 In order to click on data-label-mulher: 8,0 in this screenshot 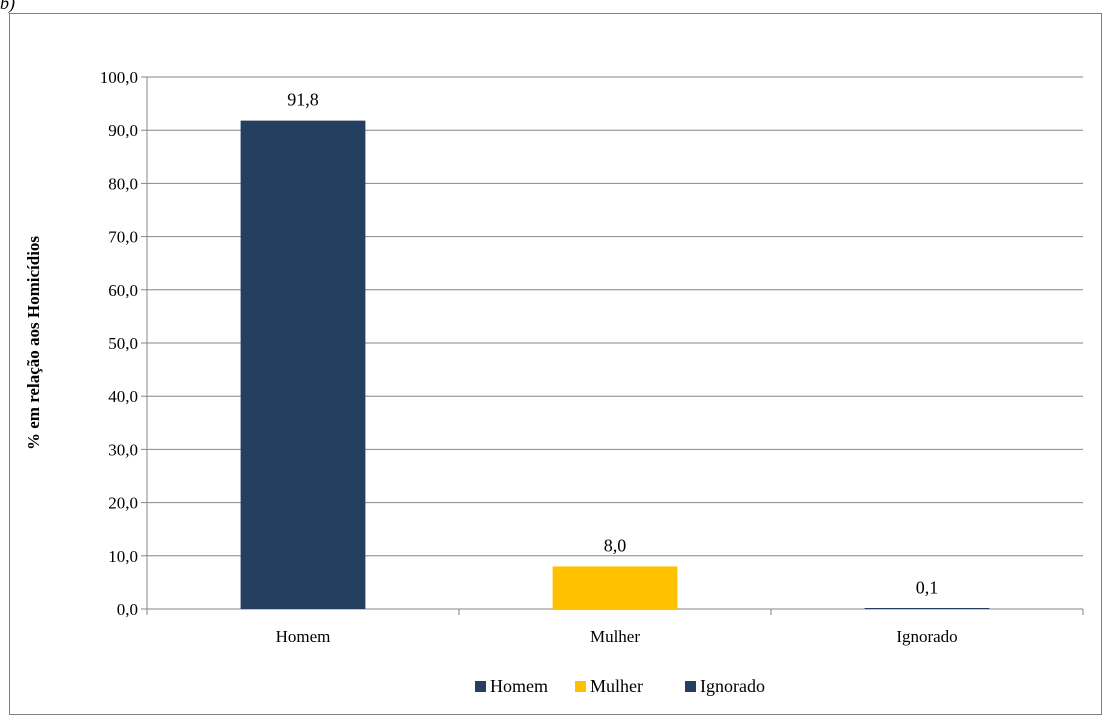, I will do `click(615, 545)`.